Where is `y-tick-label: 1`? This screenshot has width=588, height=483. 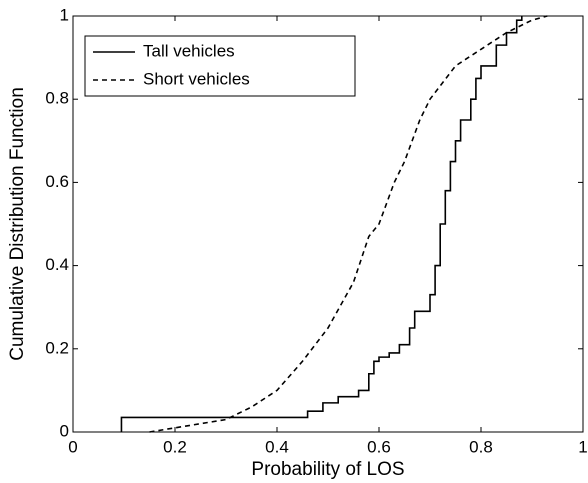 y-tick-label: 1 is located at coordinates (64, 14).